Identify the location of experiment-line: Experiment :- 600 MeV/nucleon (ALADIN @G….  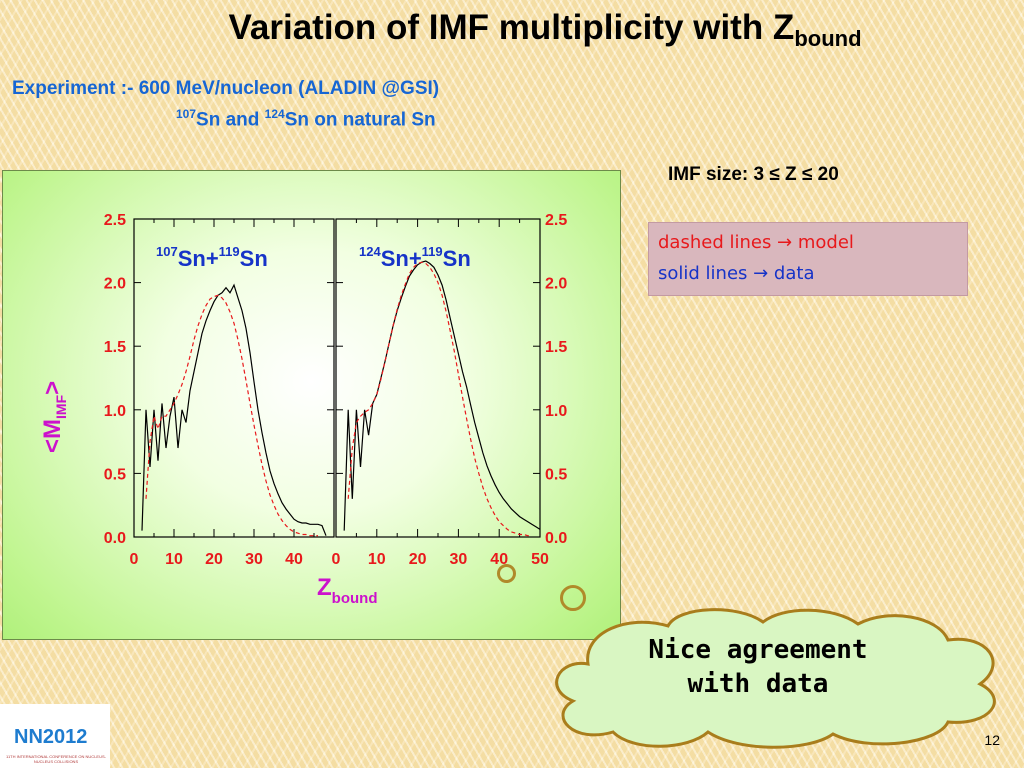
(226, 88).